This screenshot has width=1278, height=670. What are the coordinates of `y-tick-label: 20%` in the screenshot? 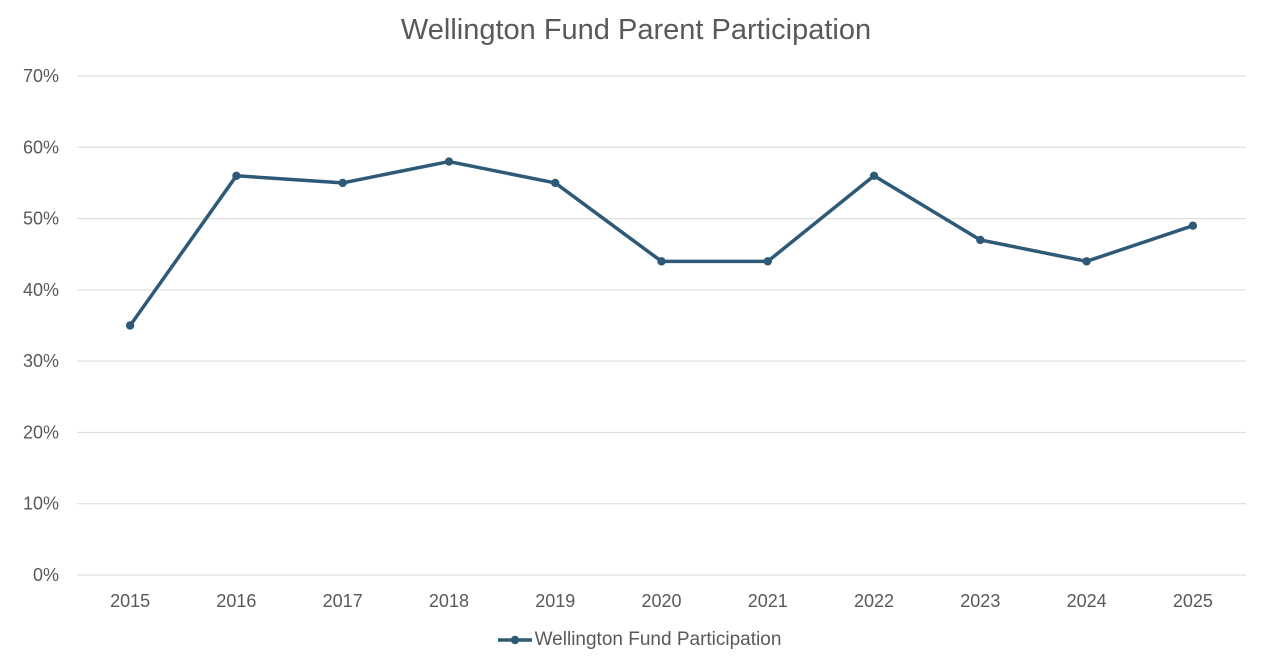 It's located at (41, 432).